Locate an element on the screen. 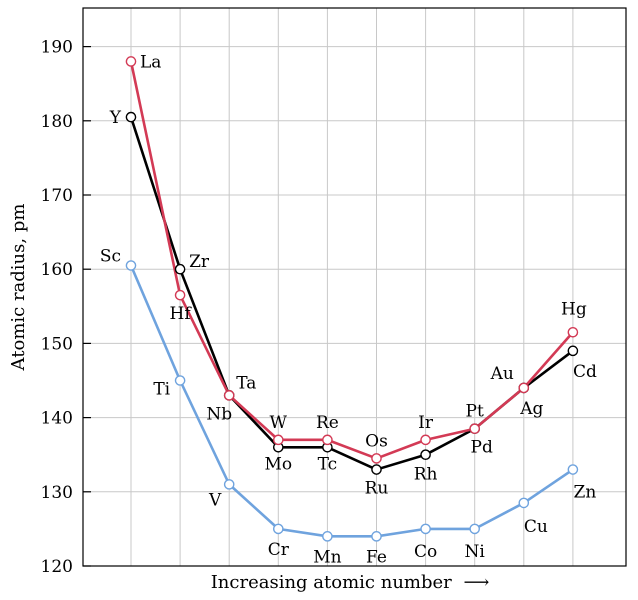 This screenshot has width=638, height=600. x-axis-title: Increasing atomic number ⟶ is located at coordinates (350, 582).